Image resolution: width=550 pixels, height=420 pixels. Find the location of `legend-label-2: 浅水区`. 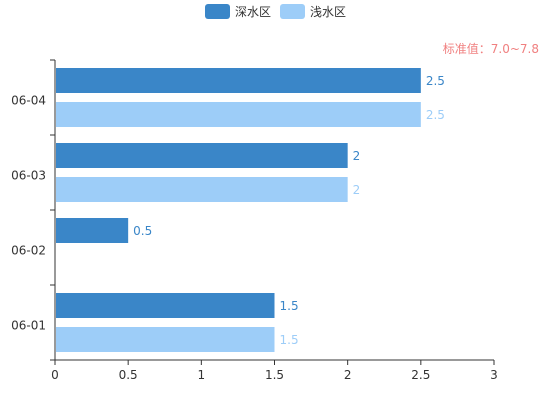

legend-label-2: 浅水区 is located at coordinates (328, 12).